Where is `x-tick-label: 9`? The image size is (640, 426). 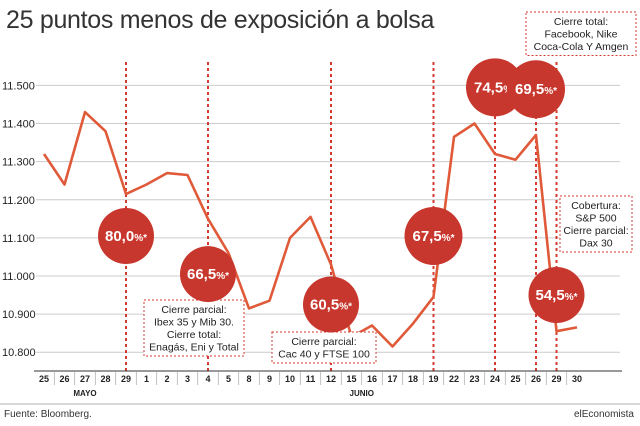 x-tick-label: 9 is located at coordinates (269, 379).